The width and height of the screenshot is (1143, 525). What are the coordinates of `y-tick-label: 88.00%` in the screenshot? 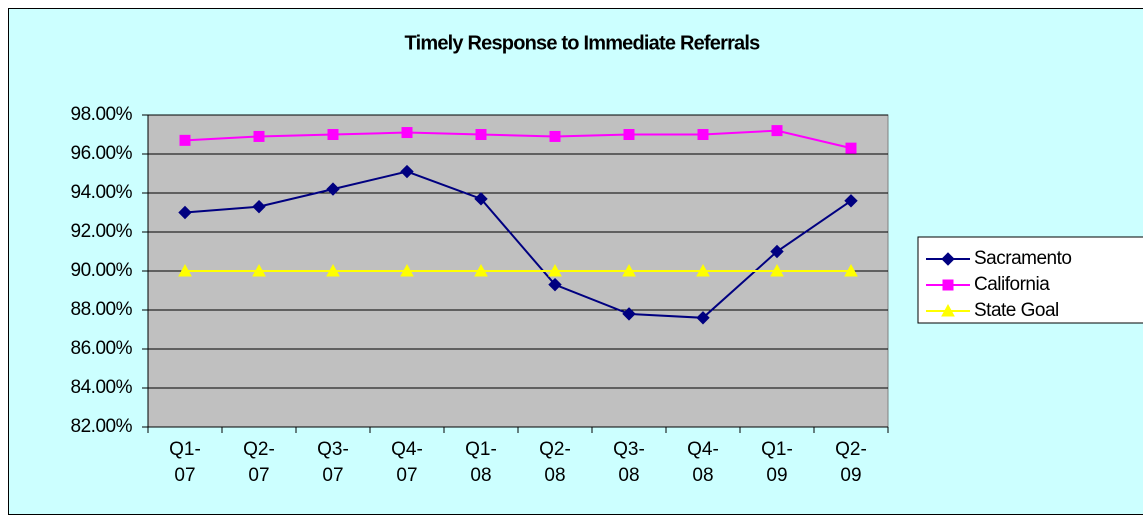 It's located at (102, 309).